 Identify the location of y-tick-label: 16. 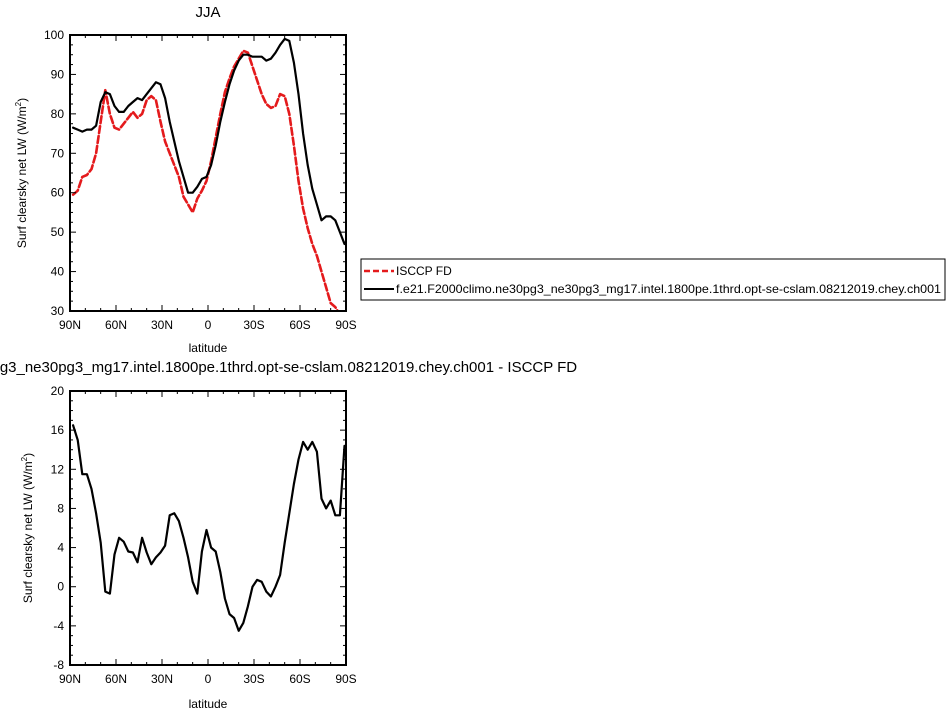
(58, 430).